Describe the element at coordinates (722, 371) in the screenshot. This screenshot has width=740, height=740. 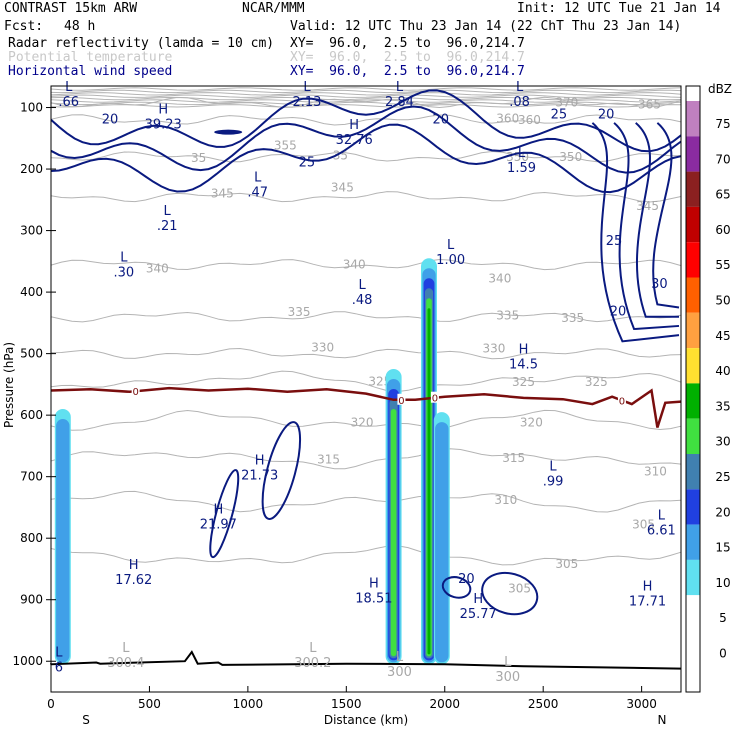
I see `colorbar-label: 40` at that location.